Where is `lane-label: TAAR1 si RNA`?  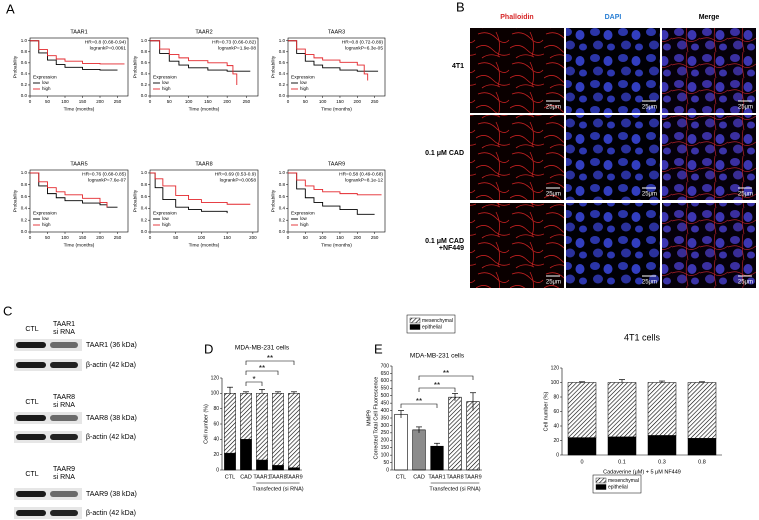
lane-label: TAAR1 si RNA is located at coordinates (64, 328).